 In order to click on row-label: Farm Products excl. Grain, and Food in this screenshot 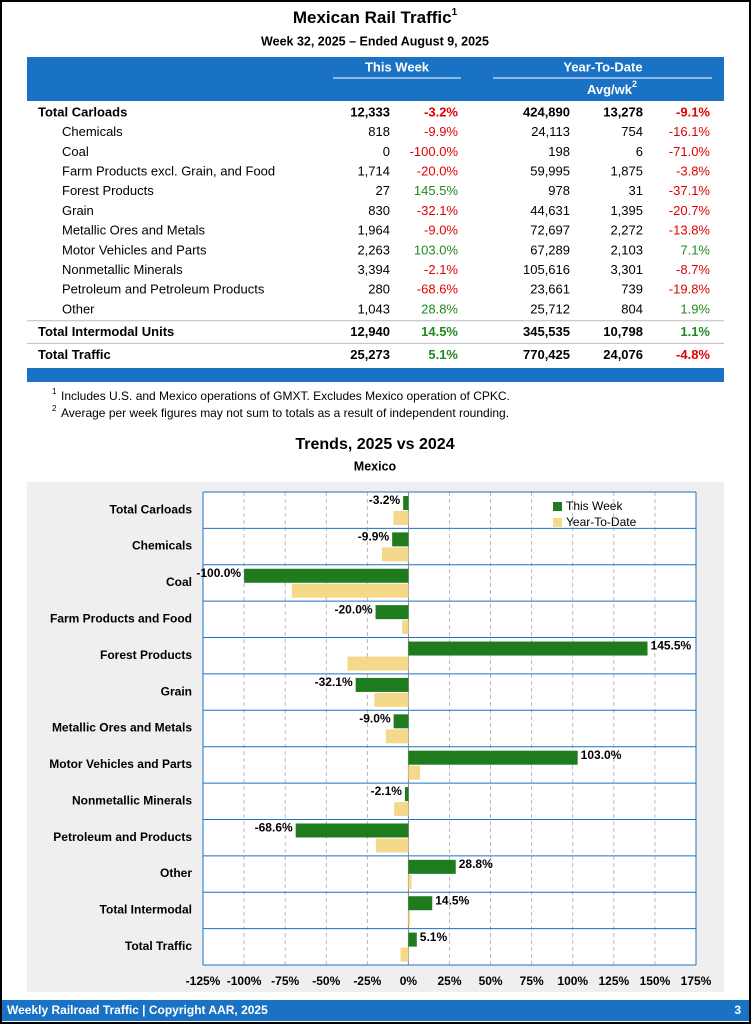, I will do `click(168, 171)`.